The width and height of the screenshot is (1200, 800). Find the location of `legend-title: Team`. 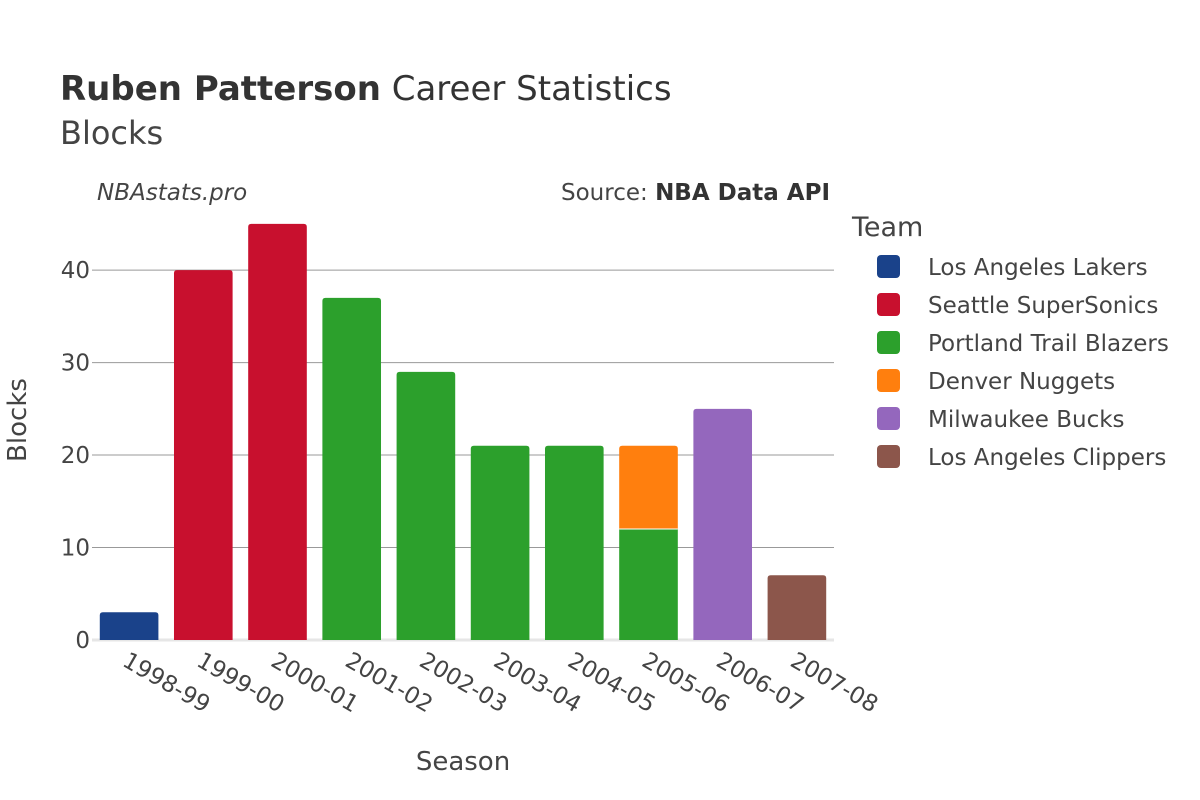

legend-title: Team is located at coordinates (887, 227).